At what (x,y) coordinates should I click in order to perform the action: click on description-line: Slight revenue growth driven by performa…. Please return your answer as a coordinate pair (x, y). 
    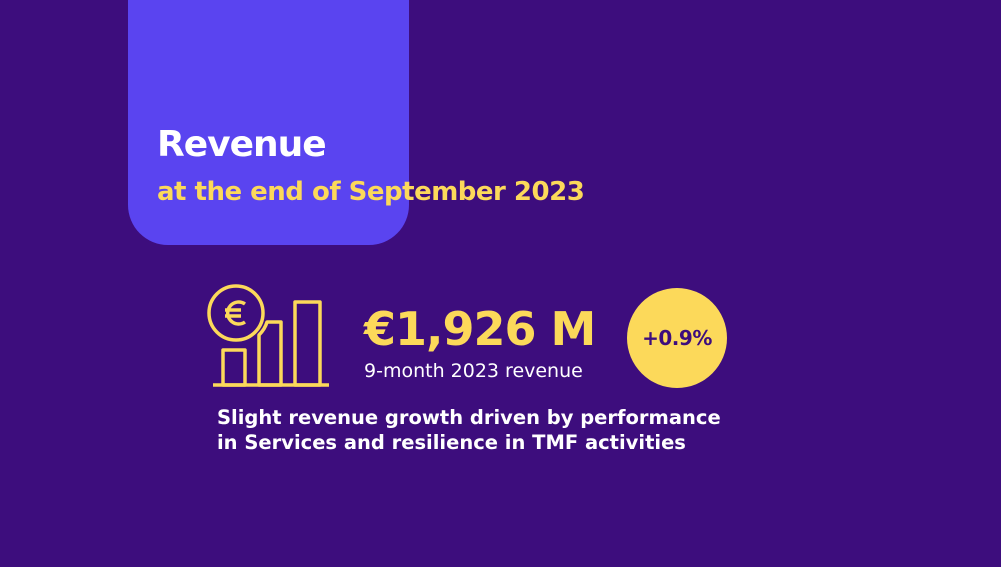
    Looking at the image, I should click on (469, 417).